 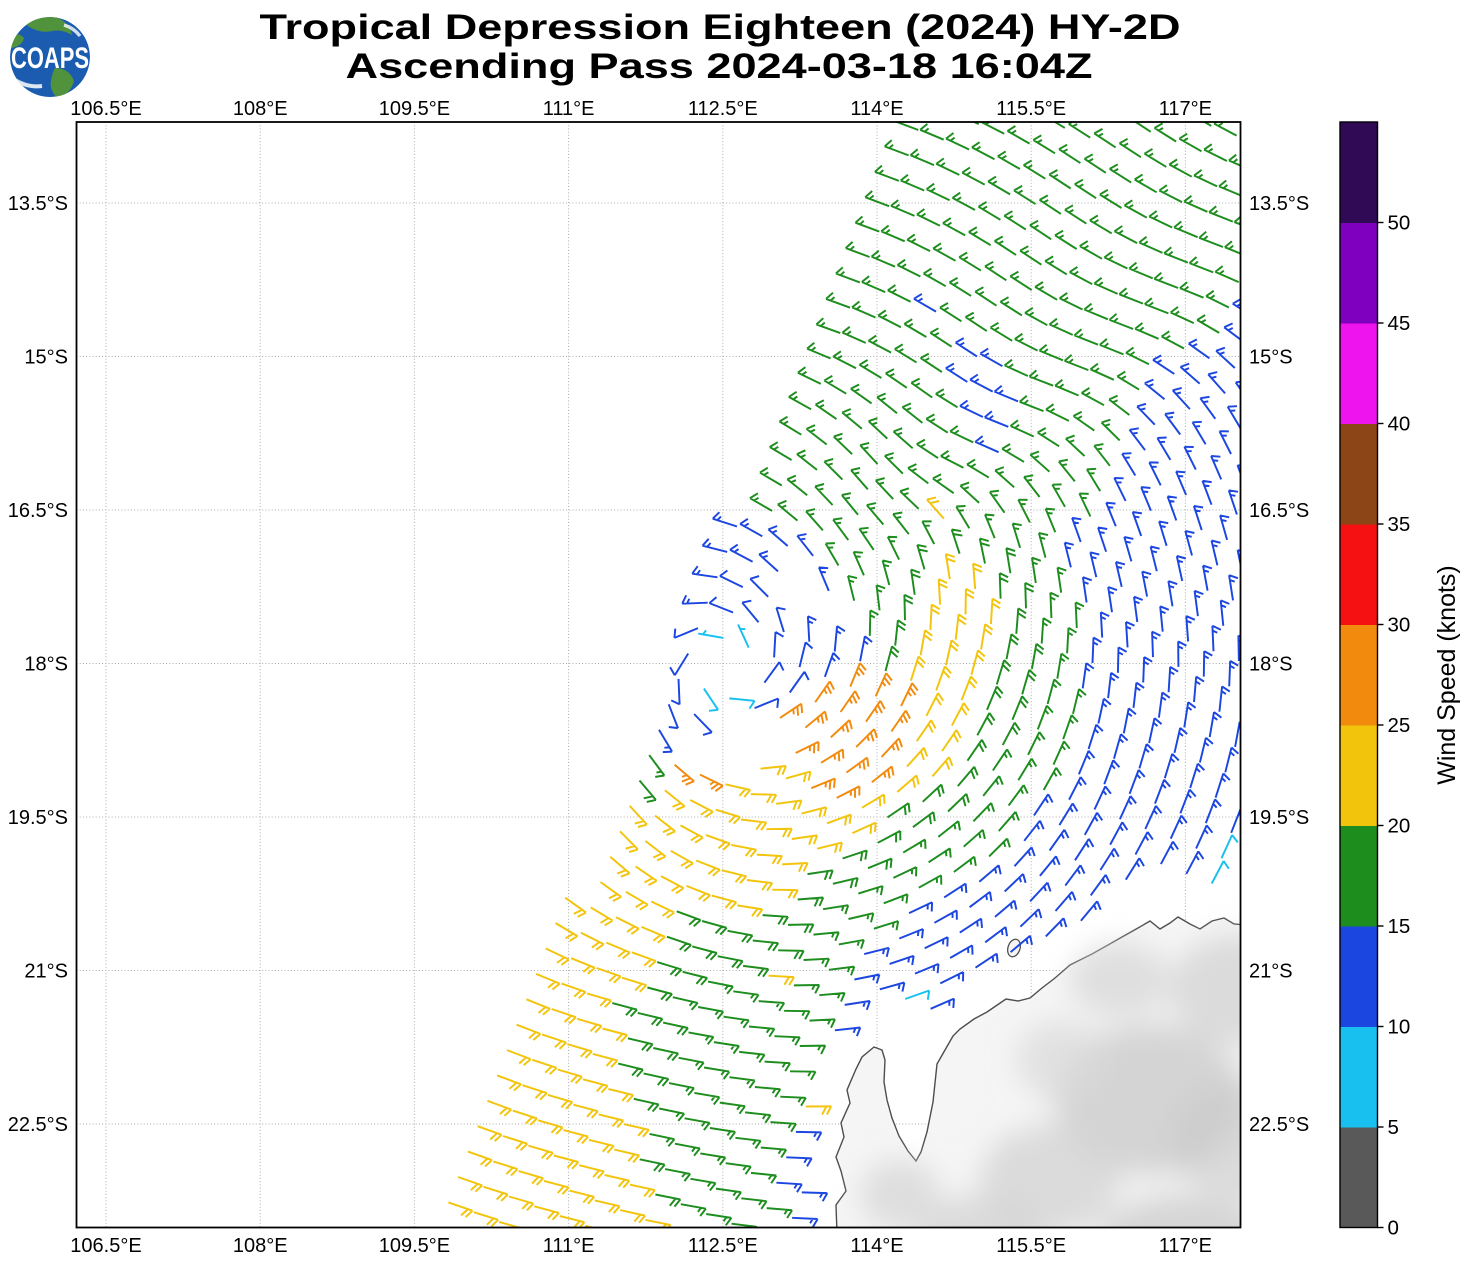 I want to click on svg-text: 0, so click(x=1393, y=1228).